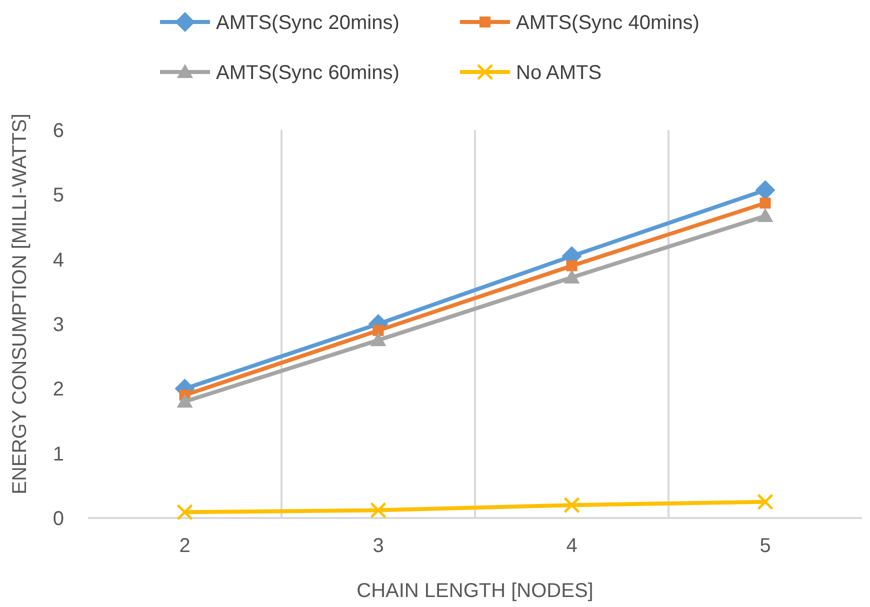 This screenshot has height=607, width=870. What do you see at coordinates (475, 591) in the screenshot?
I see `x-axis-title: CHAIN LENGTH [NODES]` at bounding box center [475, 591].